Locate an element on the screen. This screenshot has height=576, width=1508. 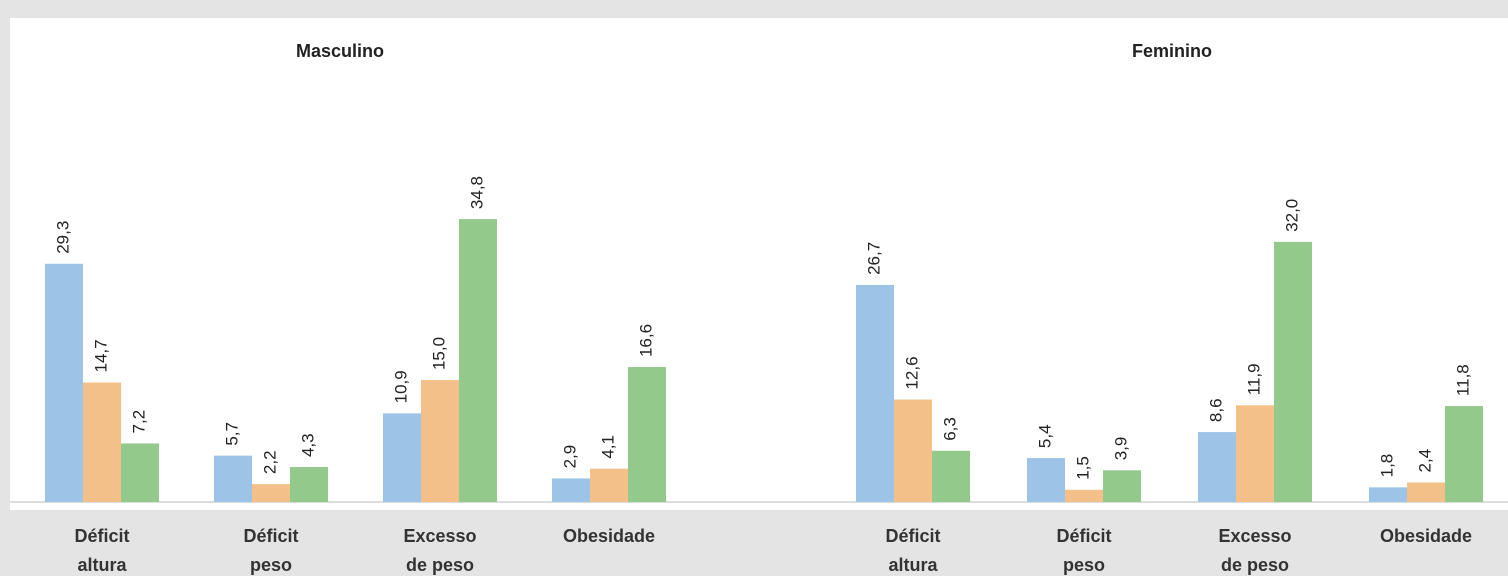
data-label: 8,6 is located at coordinates (1215, 410).